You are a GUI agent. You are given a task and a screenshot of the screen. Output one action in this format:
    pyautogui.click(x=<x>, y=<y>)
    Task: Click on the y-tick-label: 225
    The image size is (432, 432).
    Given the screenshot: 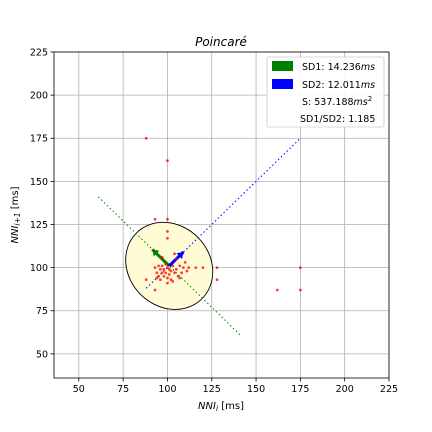 What is the action you would take?
    pyautogui.click(x=39, y=53)
    